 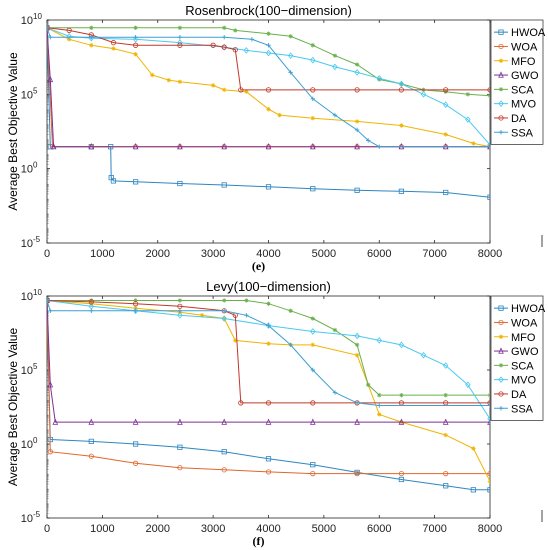 What do you see at coordinates (525, 352) in the screenshot?
I see `legend-label: GWO` at bounding box center [525, 352].